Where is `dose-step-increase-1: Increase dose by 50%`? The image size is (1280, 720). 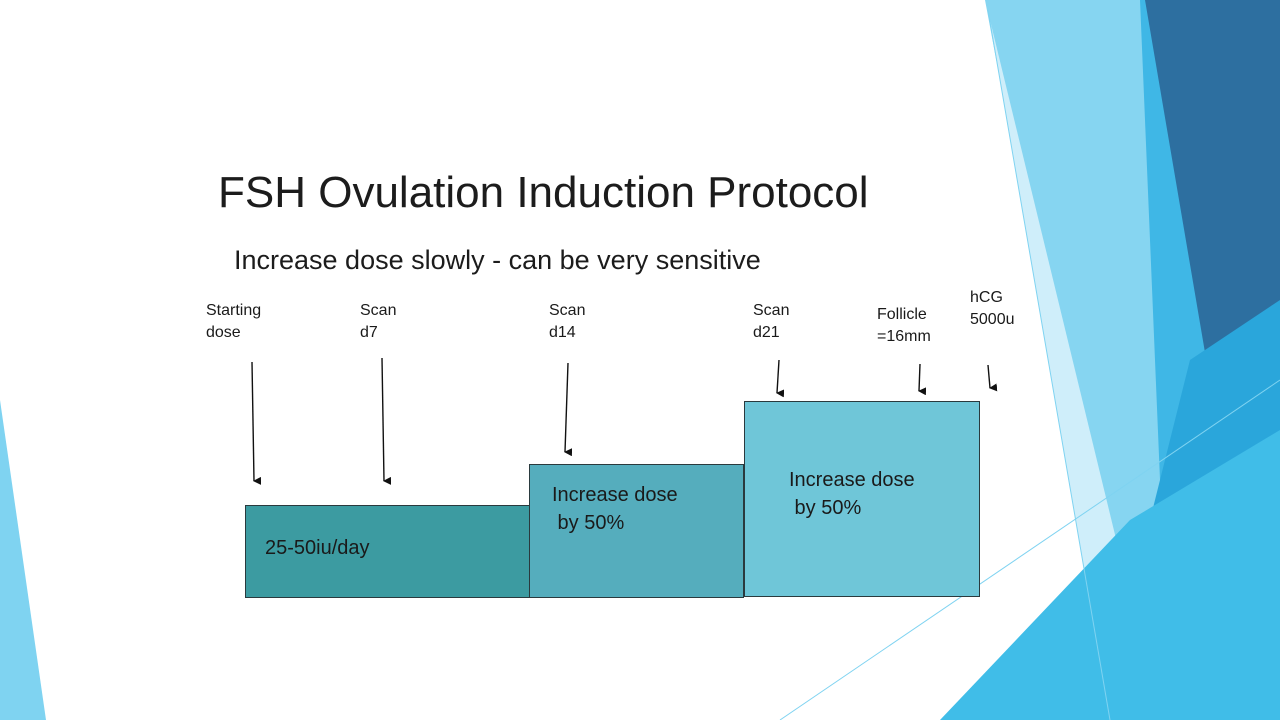
dose-step-increase-1: Increase dose by 50% is located at coordinates (636, 531).